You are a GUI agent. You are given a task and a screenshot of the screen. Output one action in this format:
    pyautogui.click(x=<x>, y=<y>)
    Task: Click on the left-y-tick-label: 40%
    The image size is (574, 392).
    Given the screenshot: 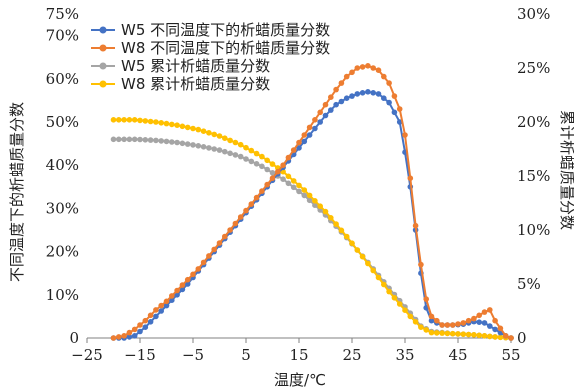 What is the action you would take?
    pyautogui.click(x=62, y=165)
    